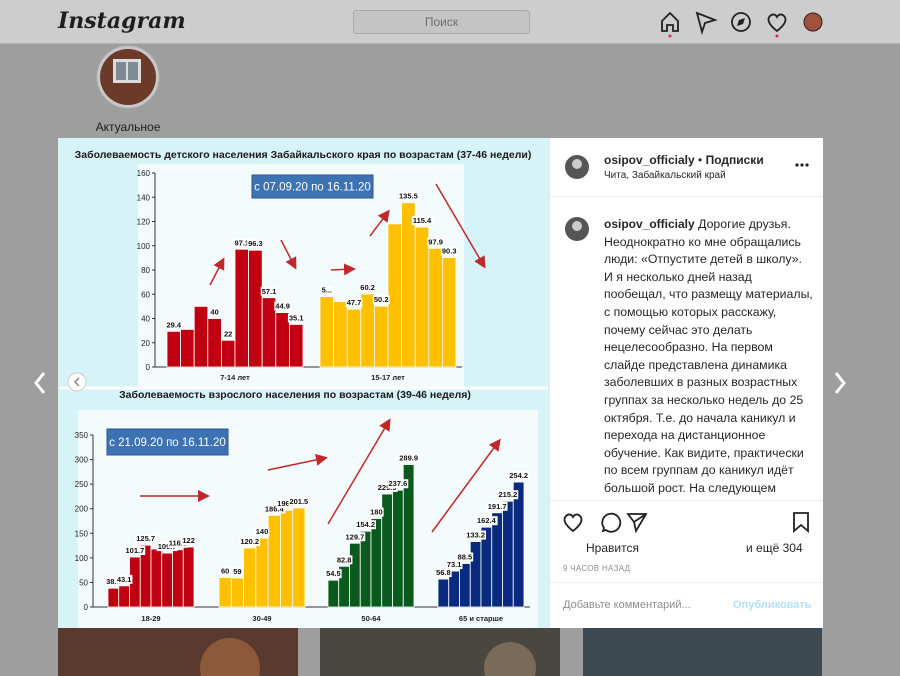  Describe the element at coordinates (801, 522) in the screenshot. I see `save-icon` at that location.